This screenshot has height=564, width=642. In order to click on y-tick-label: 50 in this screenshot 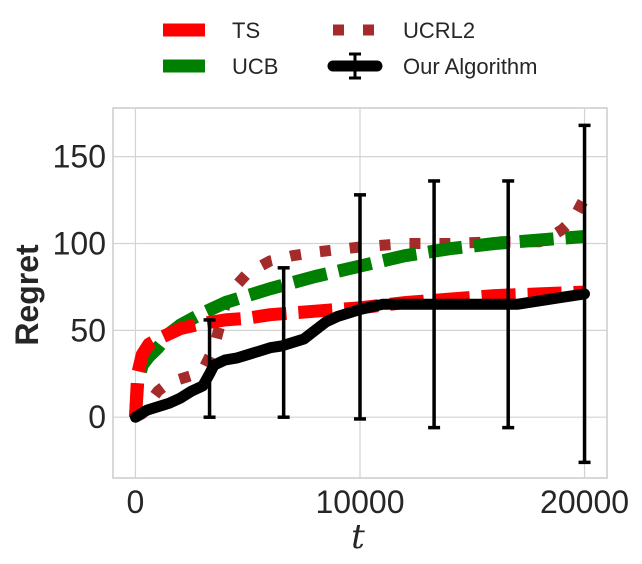, I will do `click(88, 330)`.